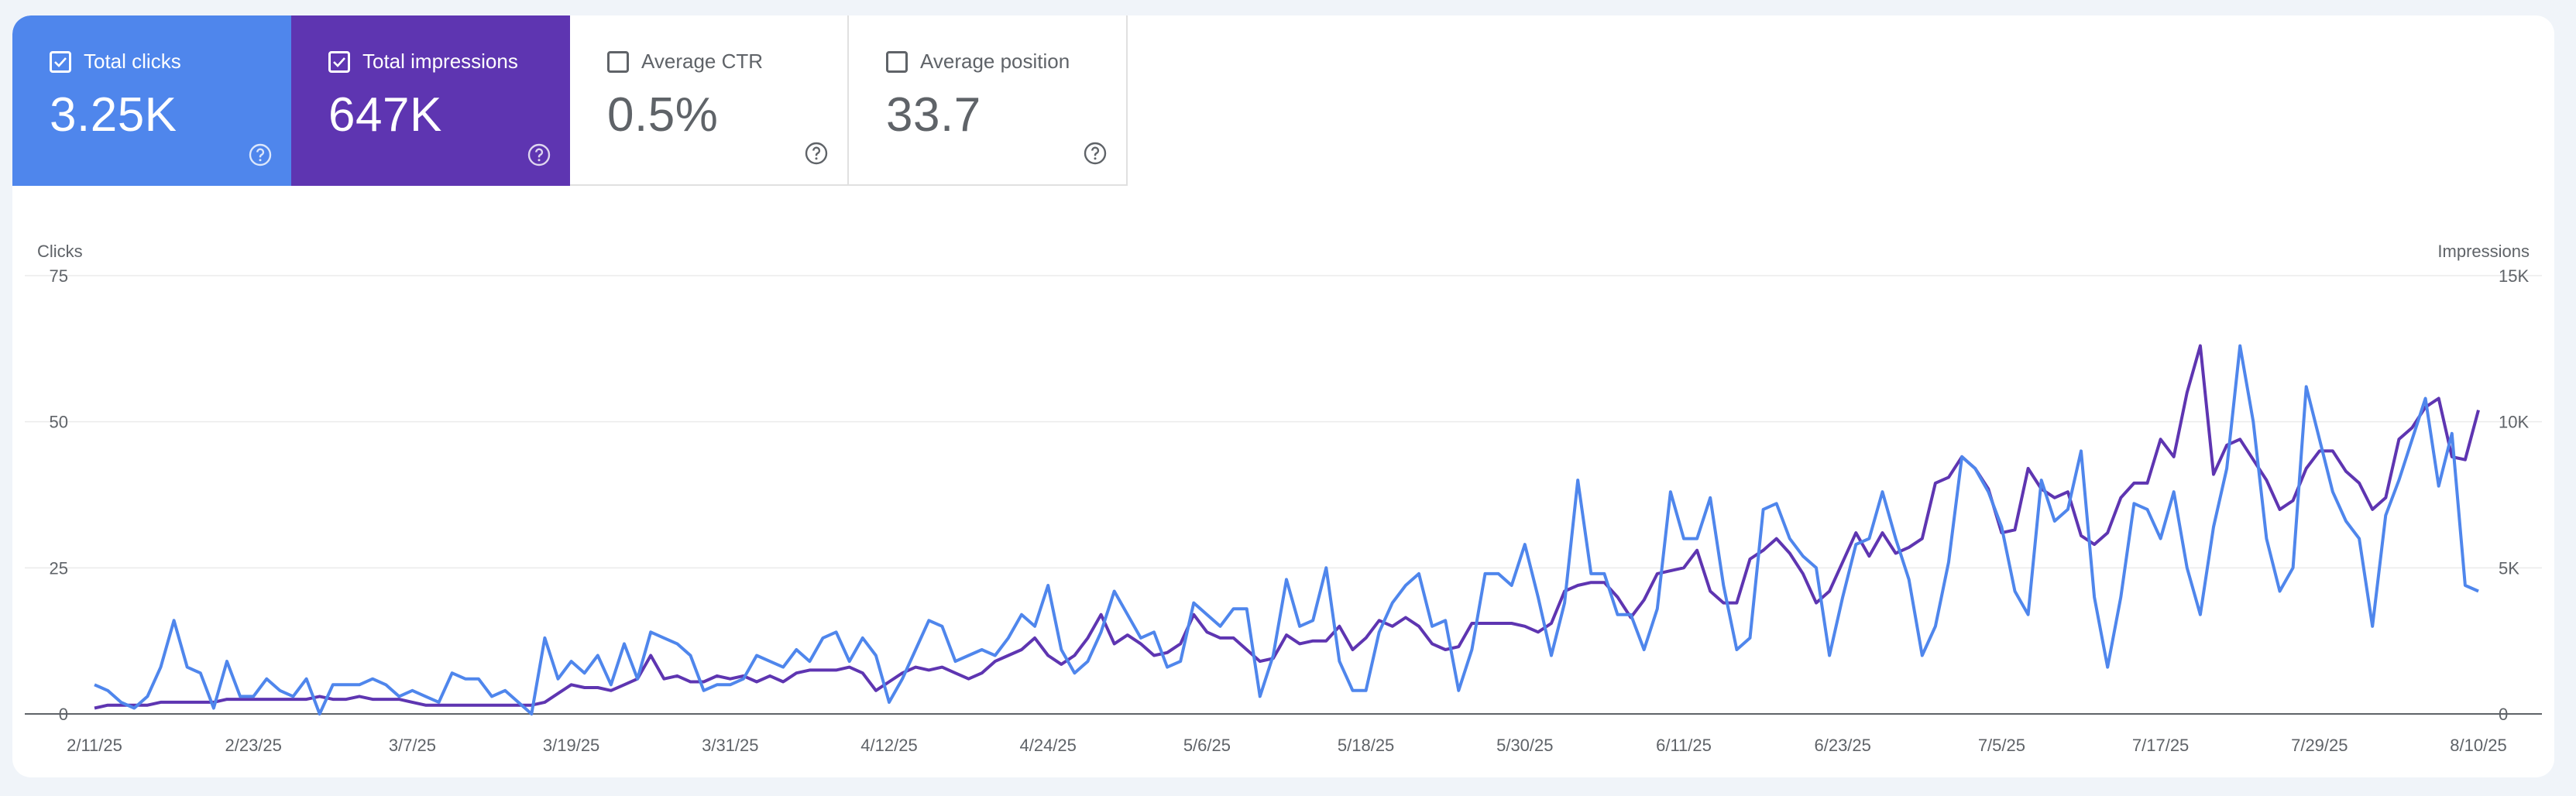  Describe the element at coordinates (1207, 745) in the screenshot. I see `x-tick-label: 5/6/25` at that location.